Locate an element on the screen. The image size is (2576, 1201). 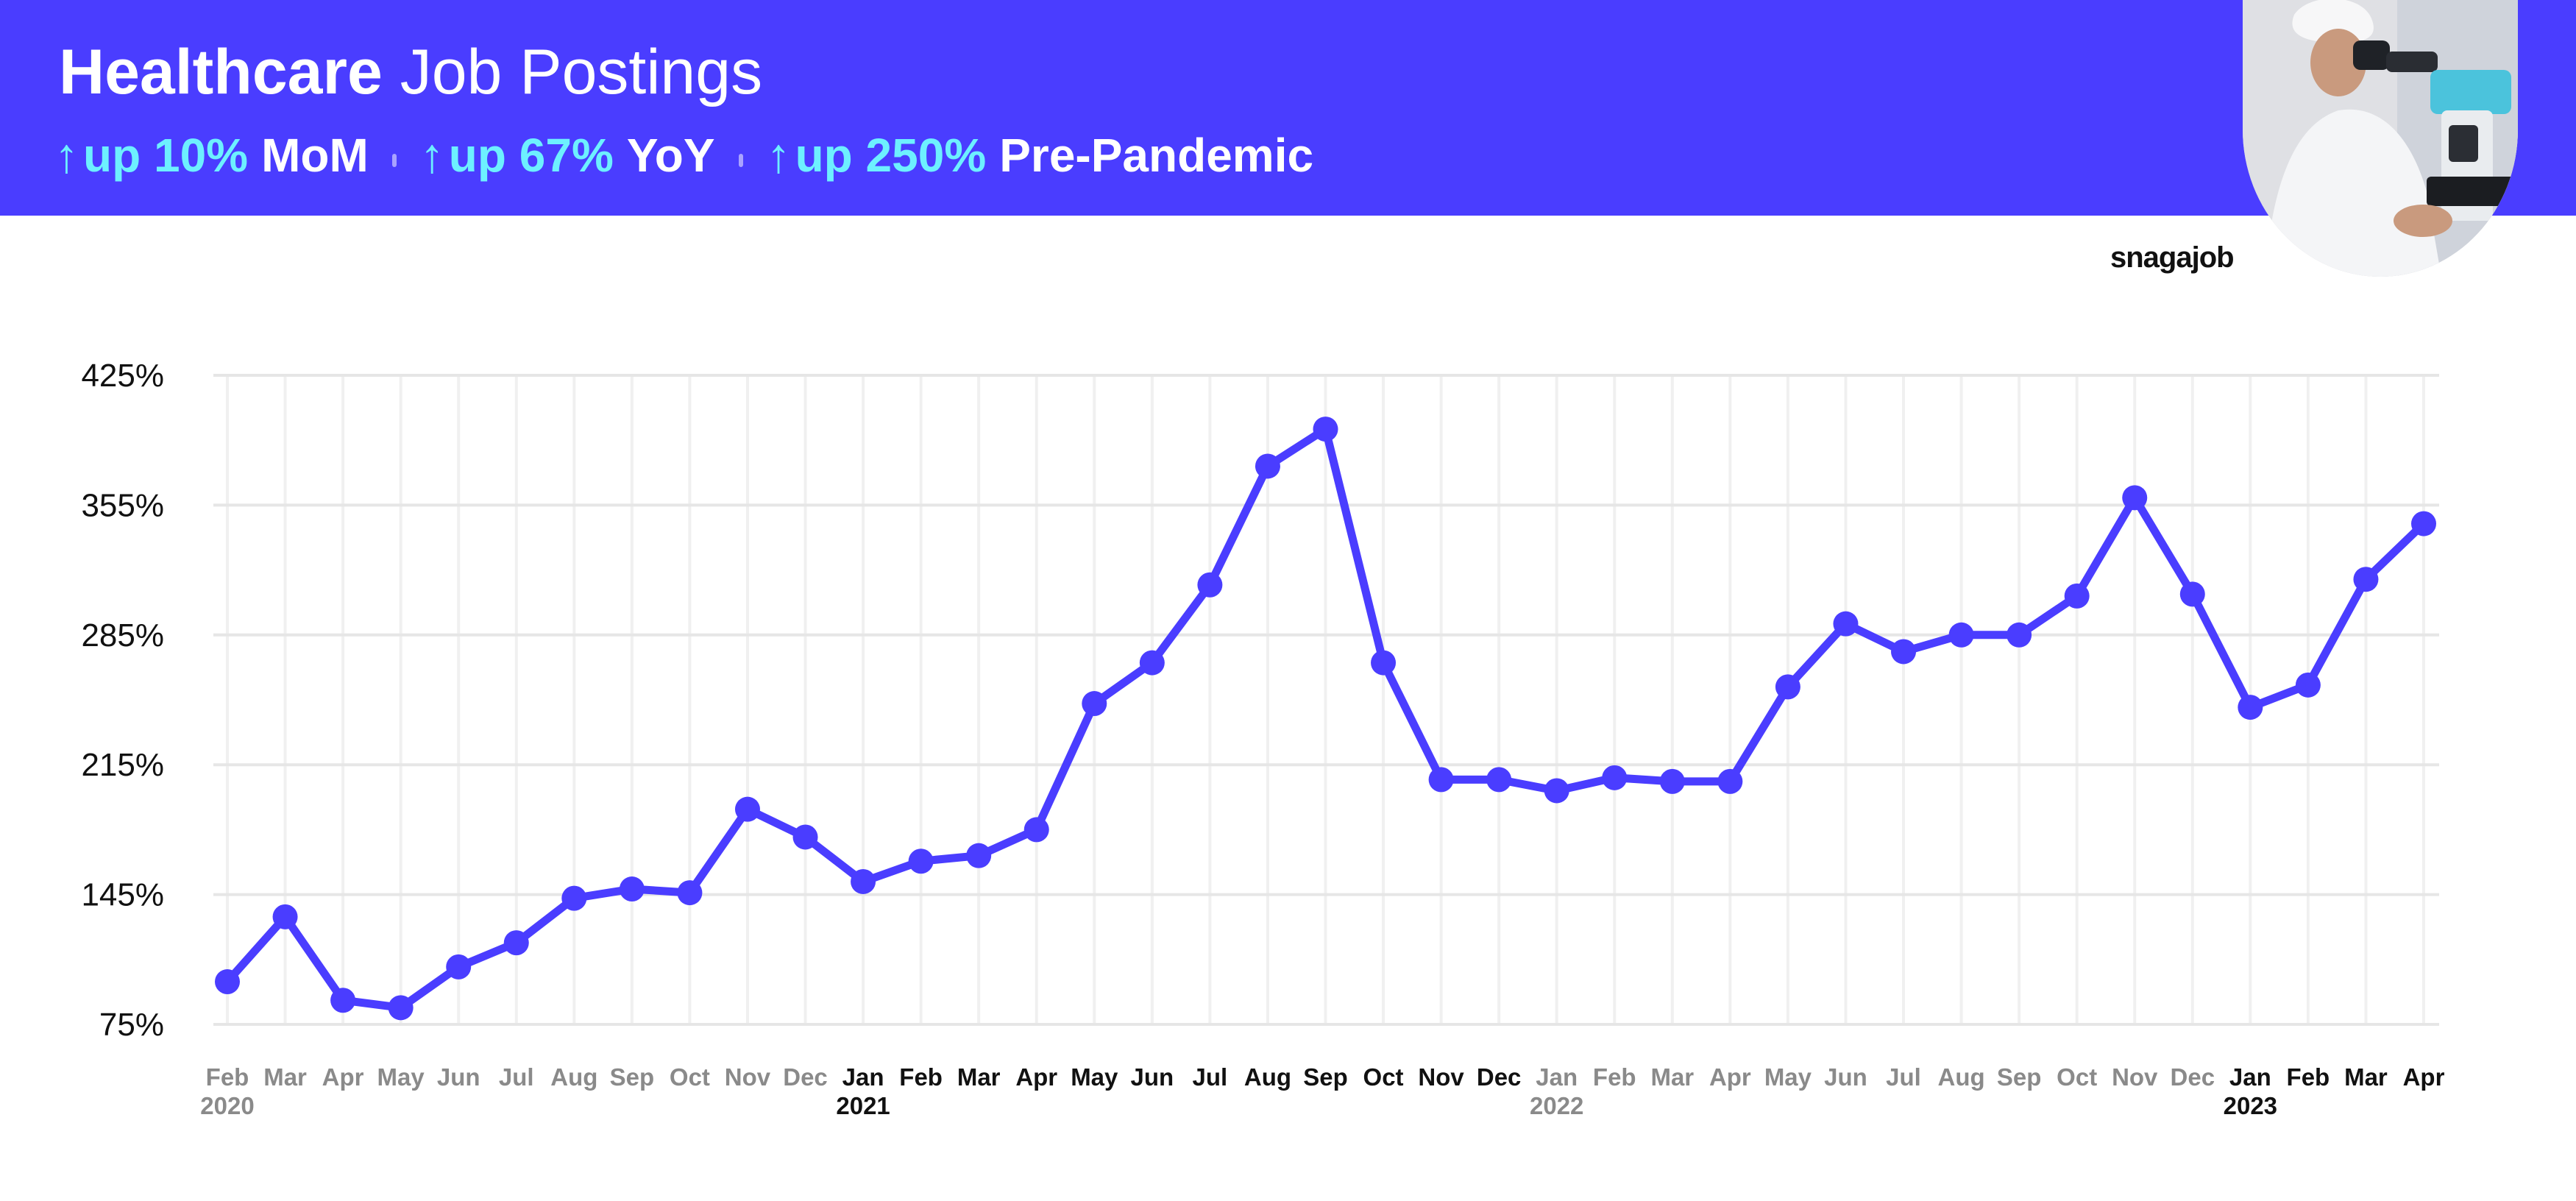
x-year-label: 2022 is located at coordinates (1556, 1106).